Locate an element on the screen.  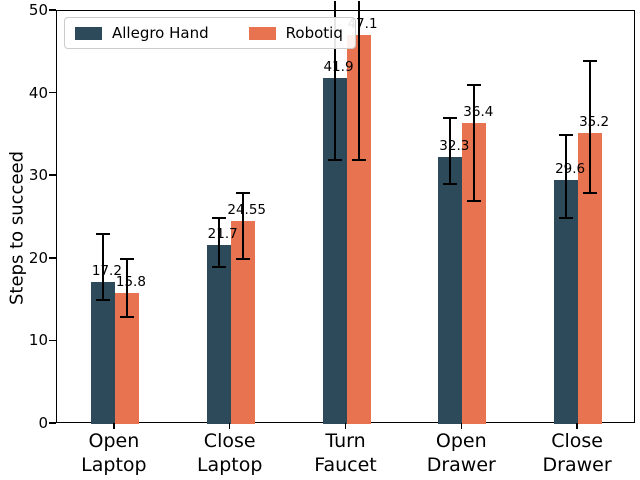
y-tick-label: 20 is located at coordinates (38, 257).